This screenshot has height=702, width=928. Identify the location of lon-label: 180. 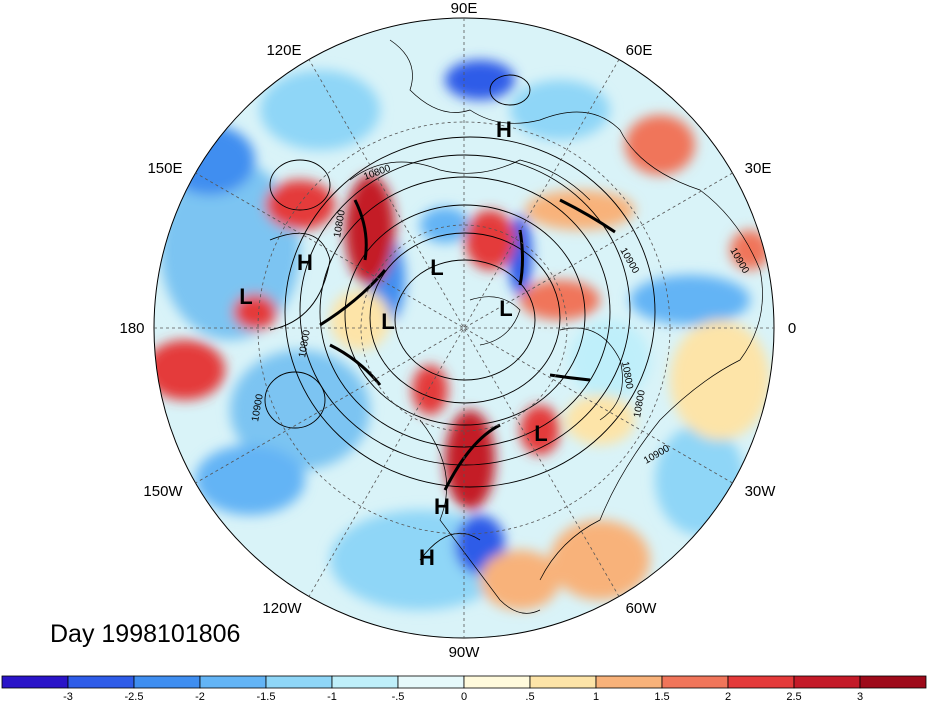
(131, 328).